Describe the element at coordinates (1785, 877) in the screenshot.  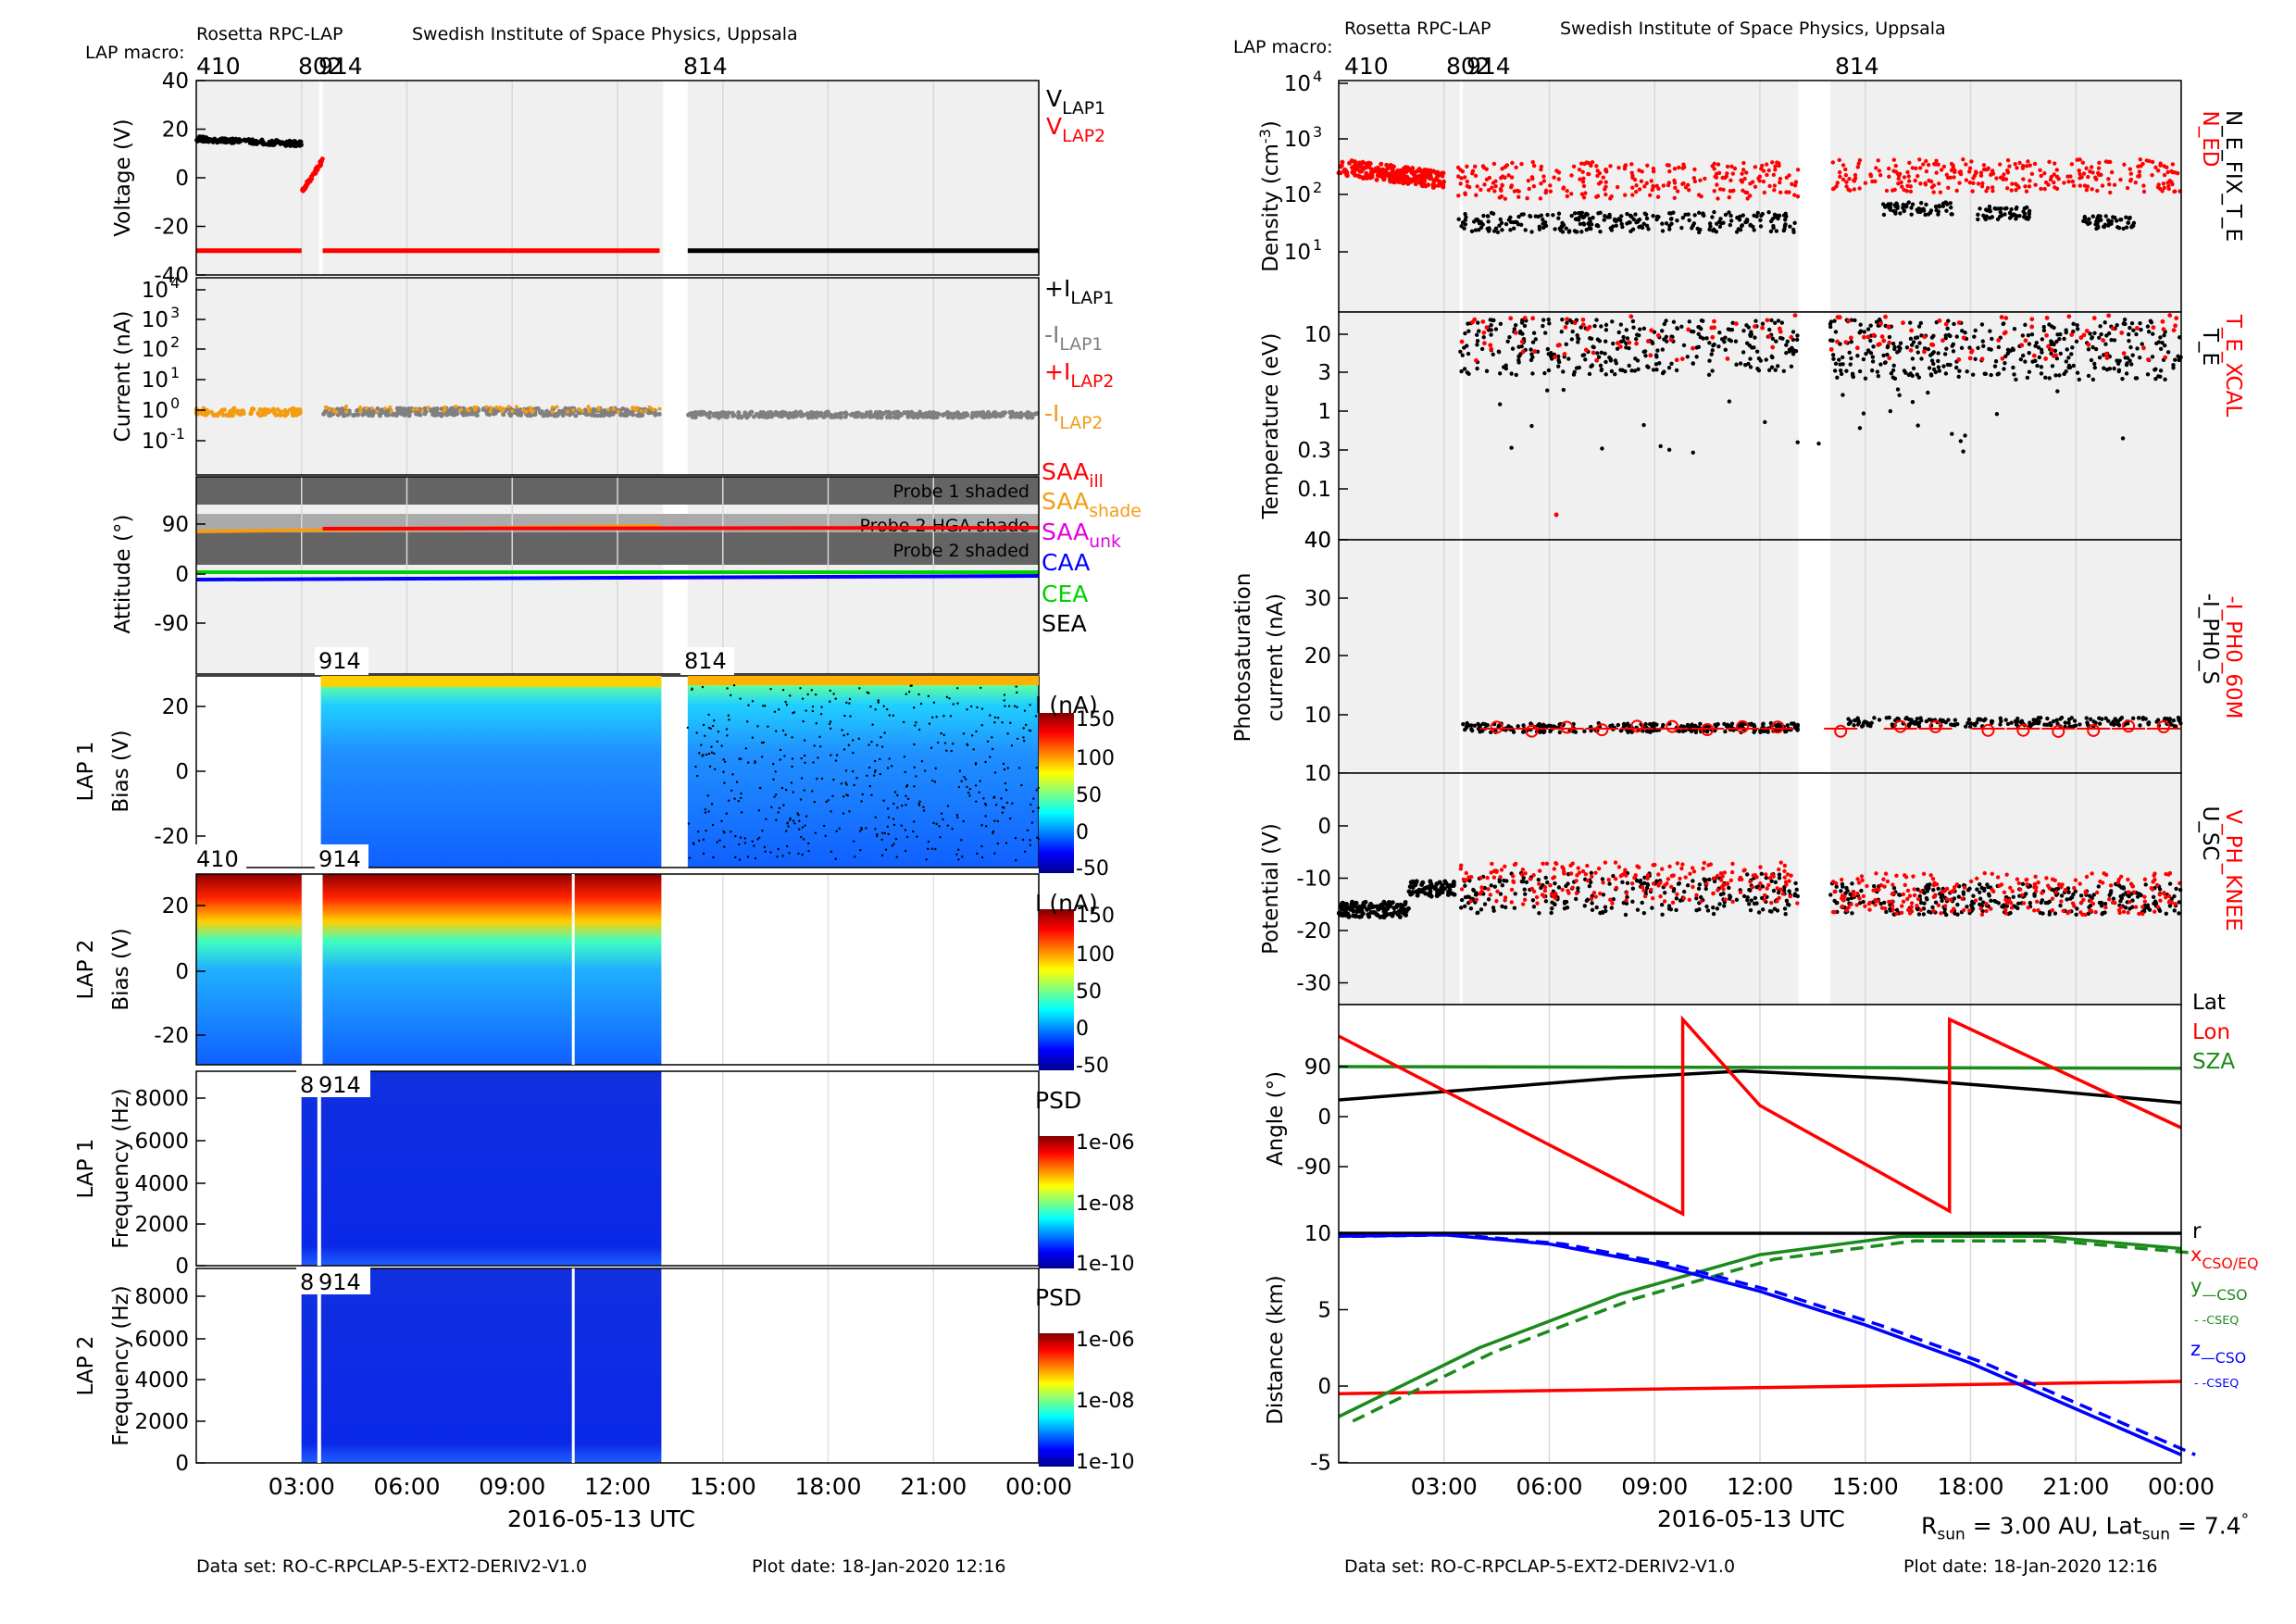
I see `potential-knee-point` at that location.